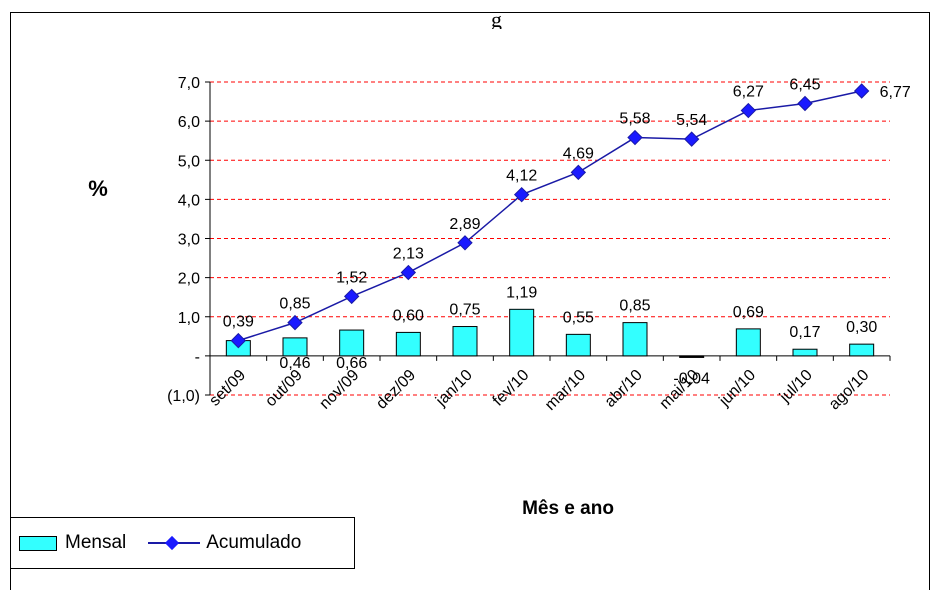  Describe the element at coordinates (748, 92) in the screenshot. I see `data-label-acumulado: 6,27` at that location.